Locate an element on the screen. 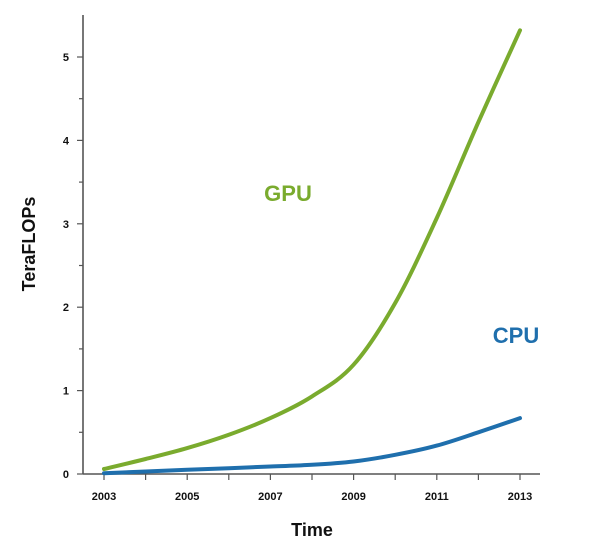 This screenshot has width=605, height=548. y-tick-label: 2 is located at coordinates (66, 308).